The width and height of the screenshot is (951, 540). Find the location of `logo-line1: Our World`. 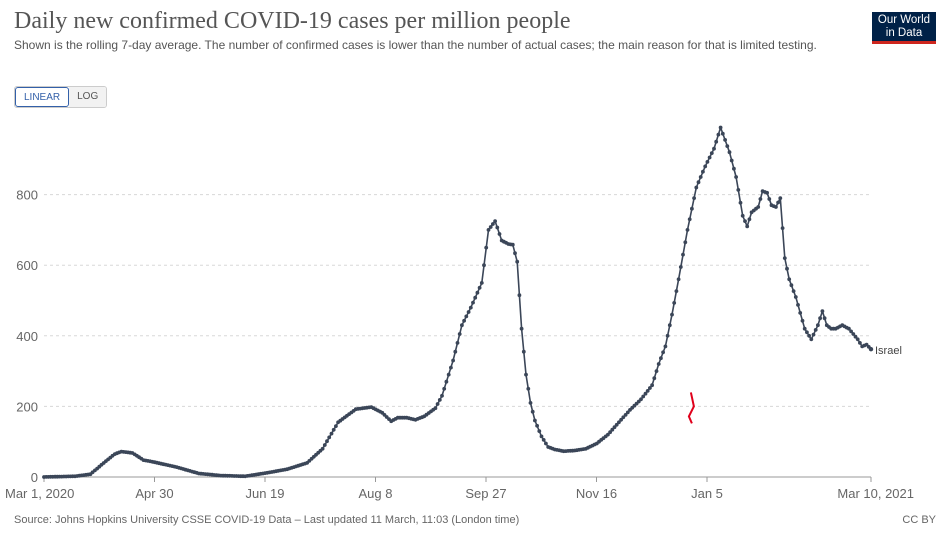

logo-line1: Our World is located at coordinates (904, 20).